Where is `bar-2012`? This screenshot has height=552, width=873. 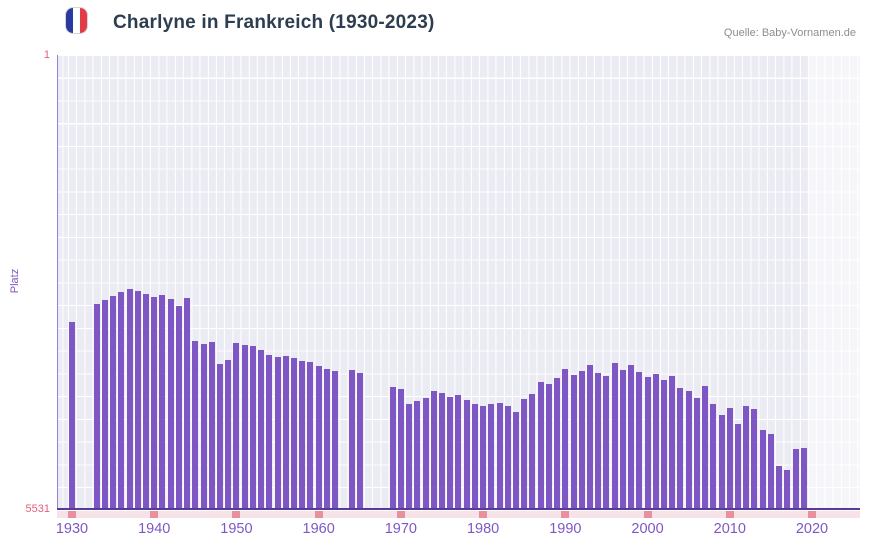
bar-2012 is located at coordinates (746, 458).